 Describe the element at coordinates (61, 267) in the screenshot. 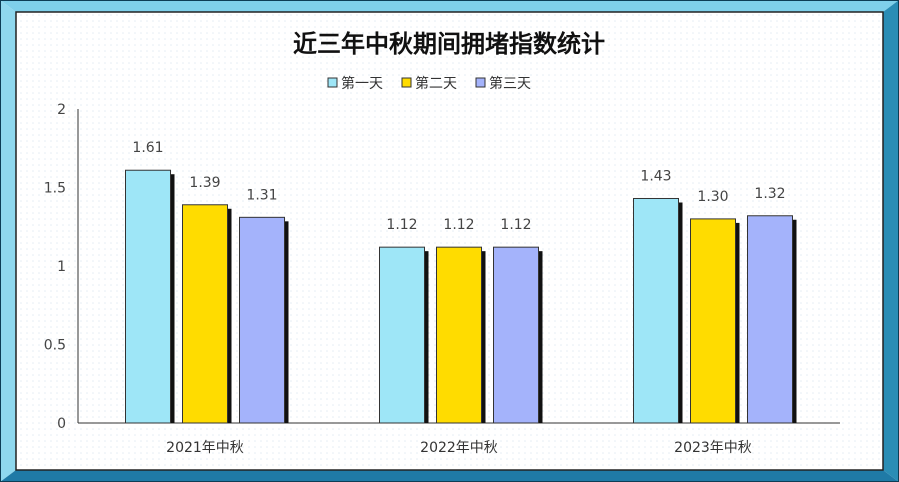

I see `y-tick-label-2: 1` at that location.